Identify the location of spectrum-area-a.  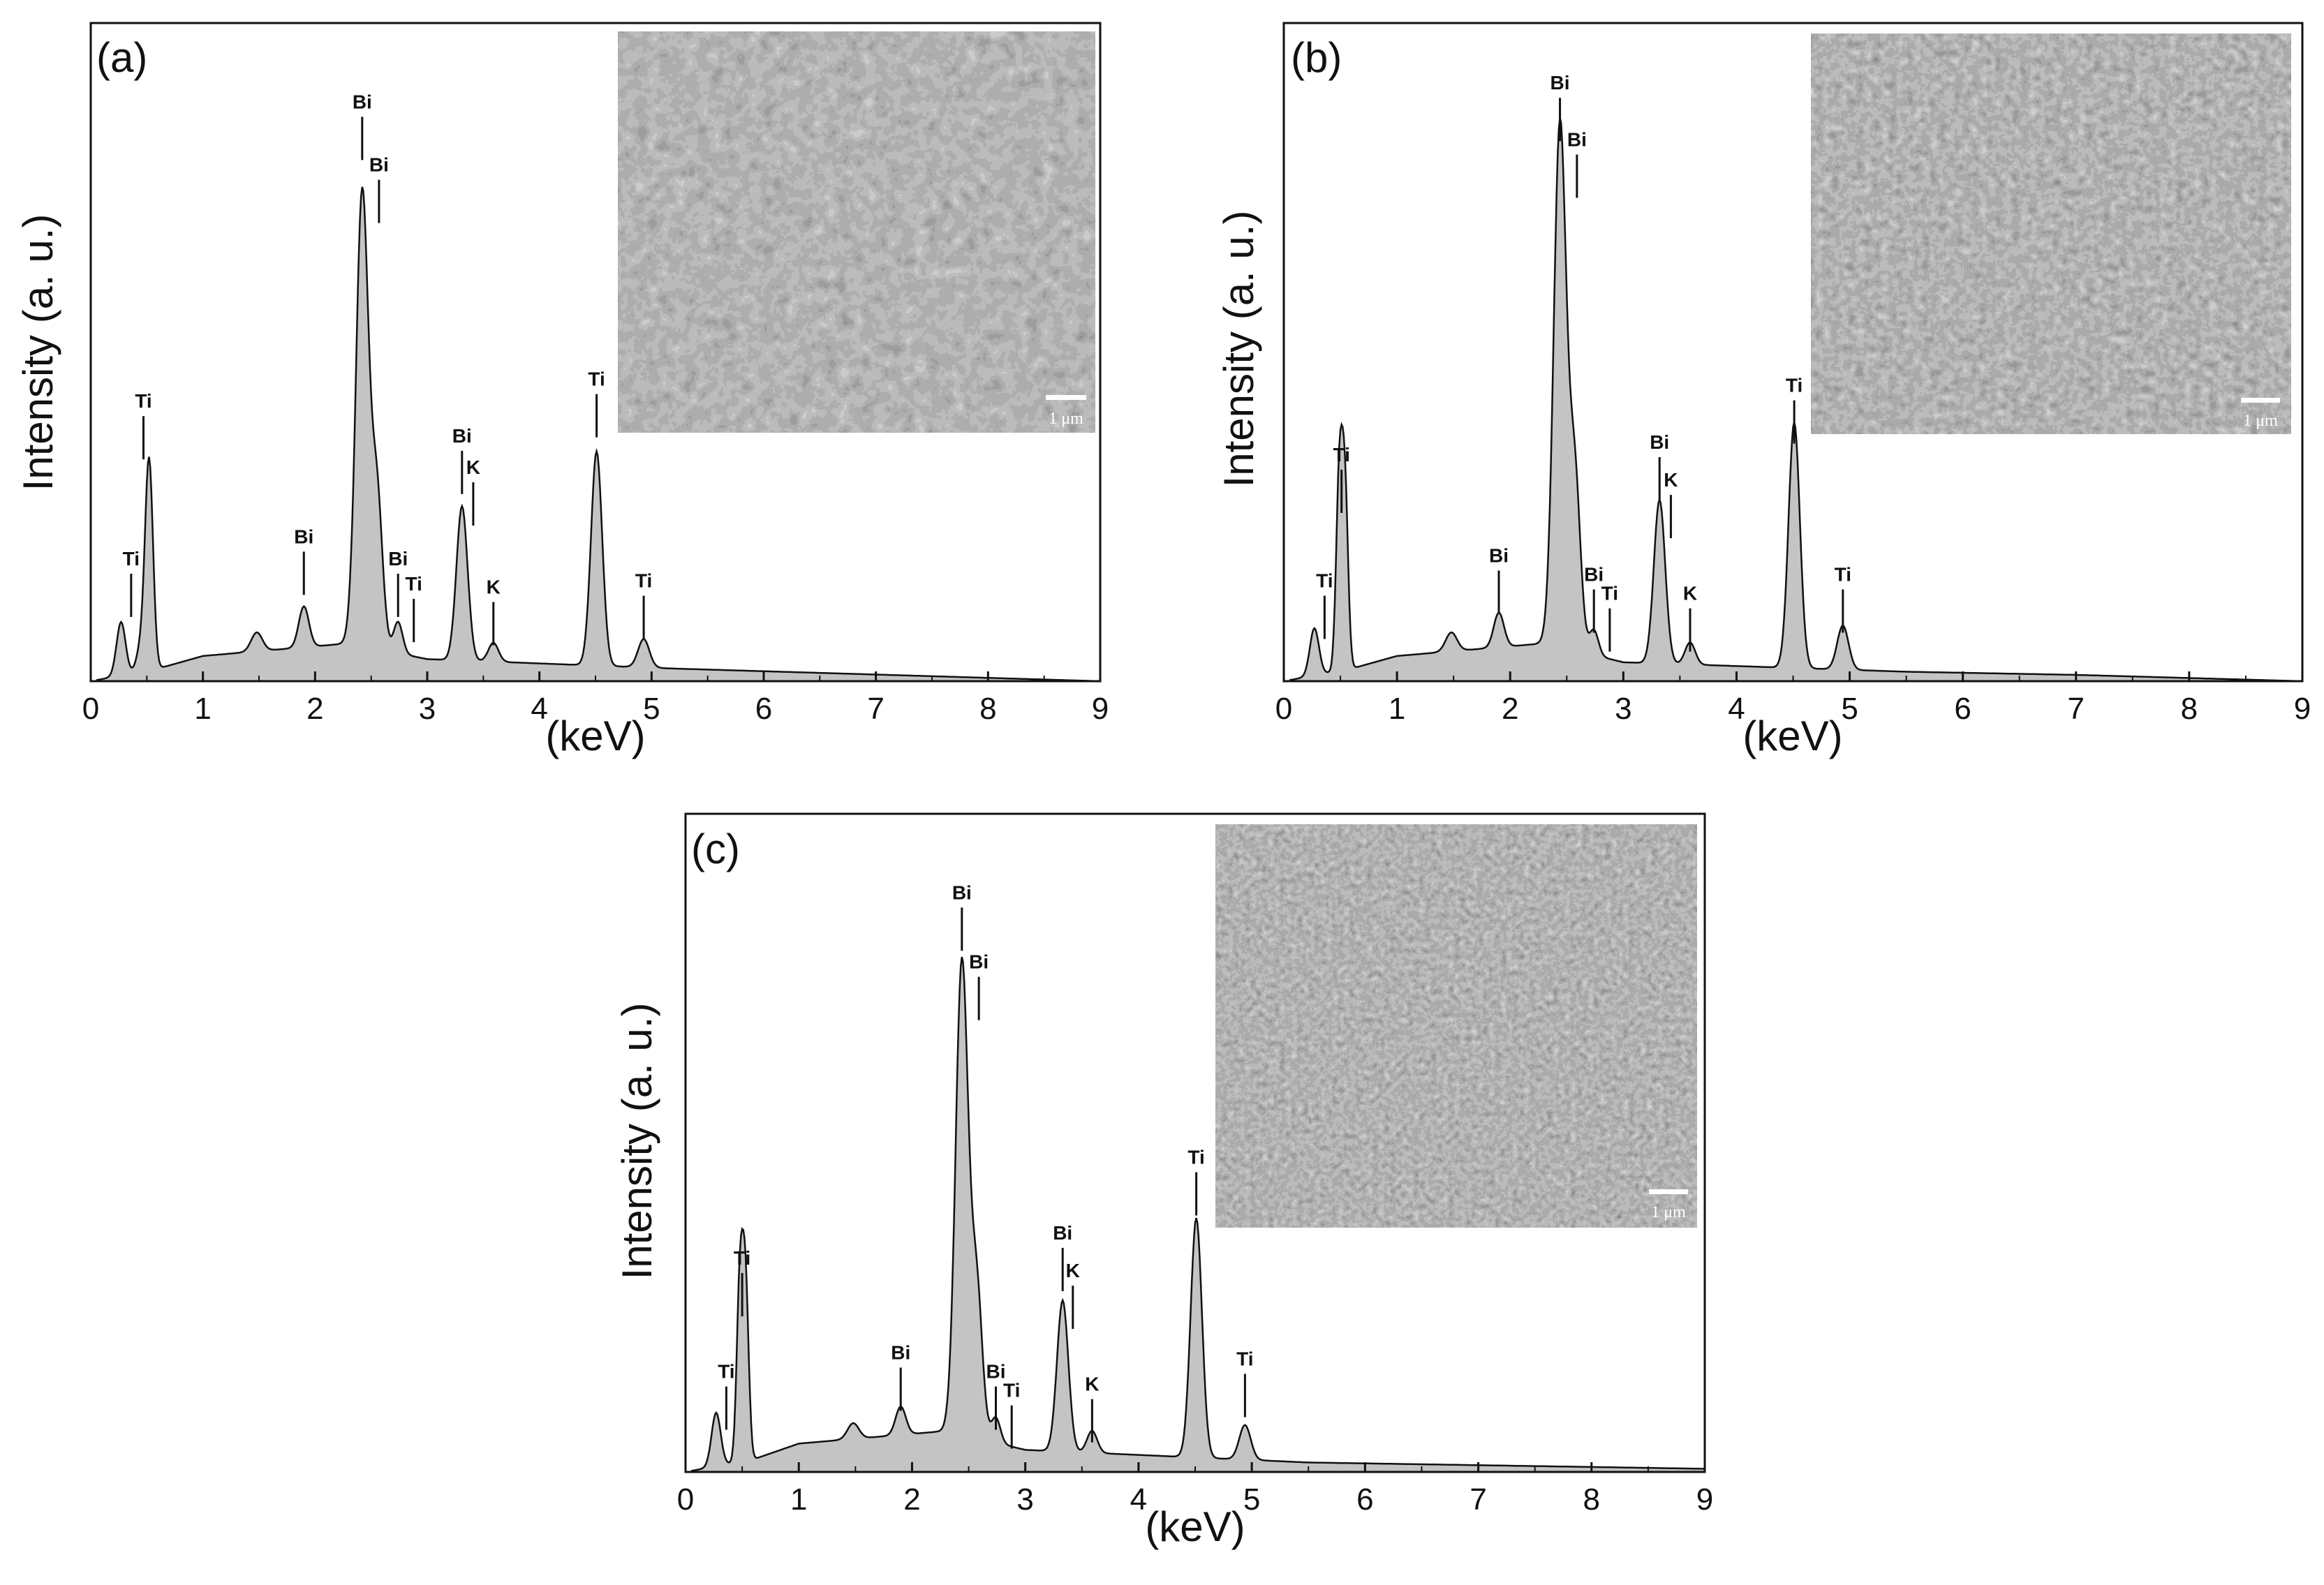
(598, 434).